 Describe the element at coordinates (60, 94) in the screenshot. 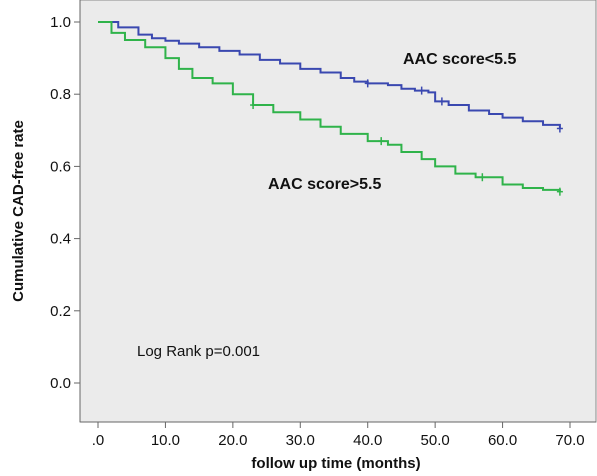

I see `y-tick-label: 0.8` at that location.